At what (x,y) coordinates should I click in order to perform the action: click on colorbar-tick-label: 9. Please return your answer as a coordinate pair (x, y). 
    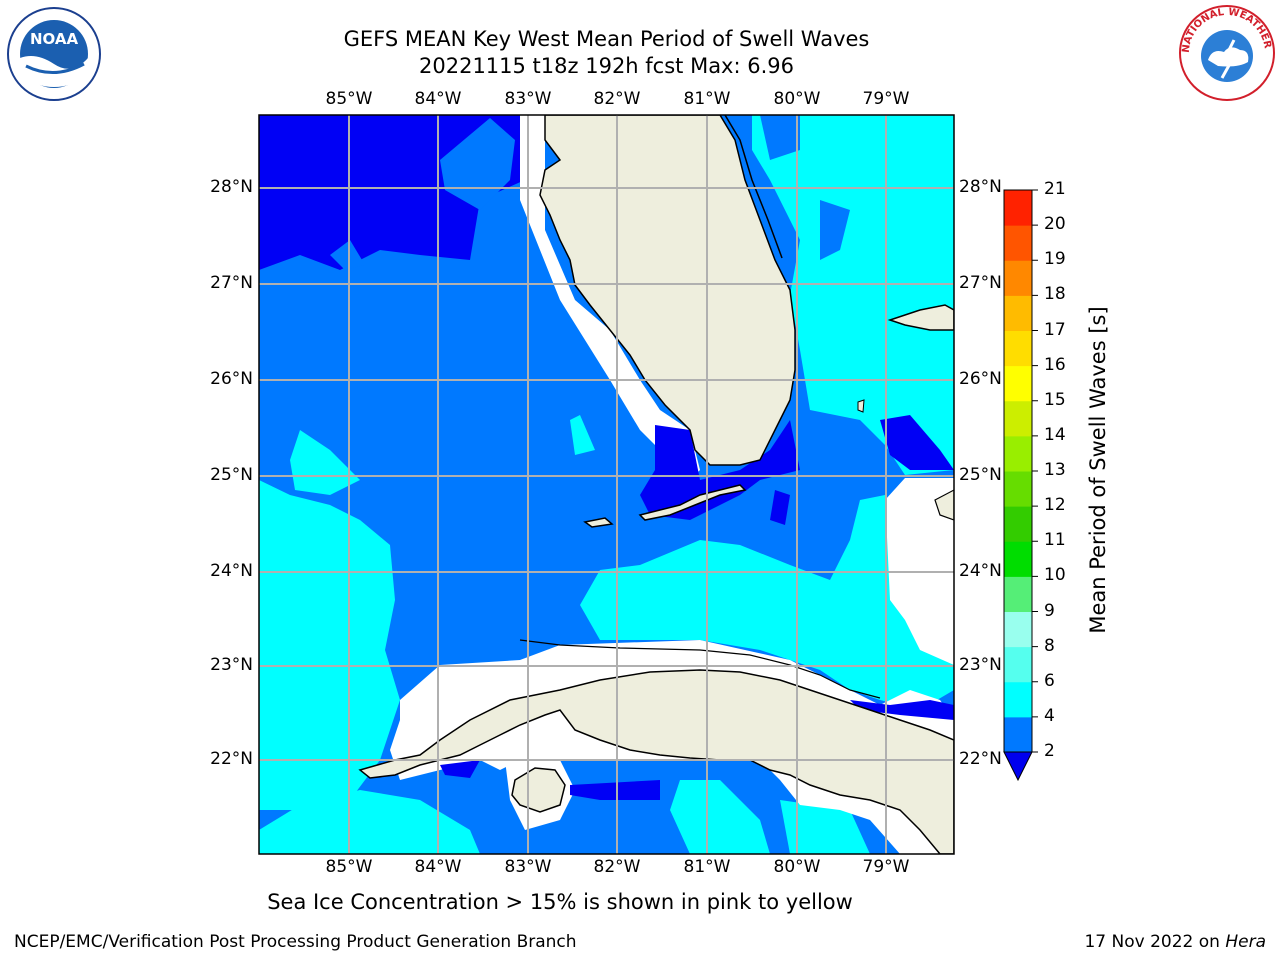
    Looking at the image, I should click on (1049, 610).